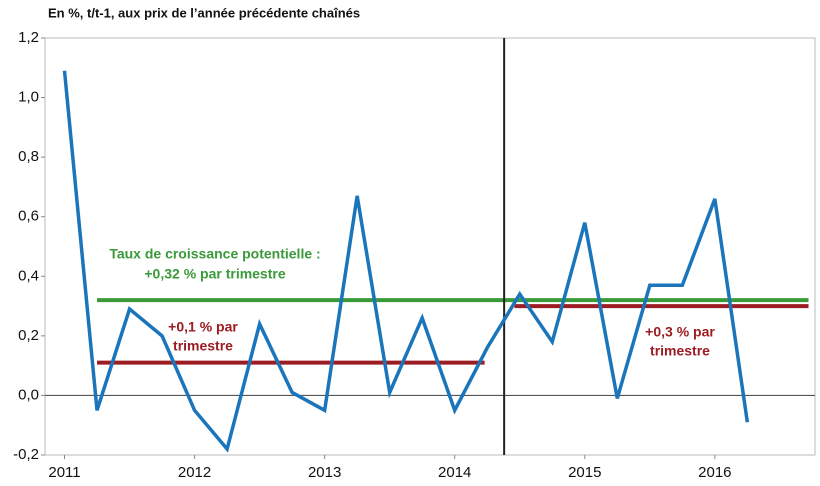 The image size is (820, 486). I want to click on y-tick-label: -0,2, so click(26, 454).